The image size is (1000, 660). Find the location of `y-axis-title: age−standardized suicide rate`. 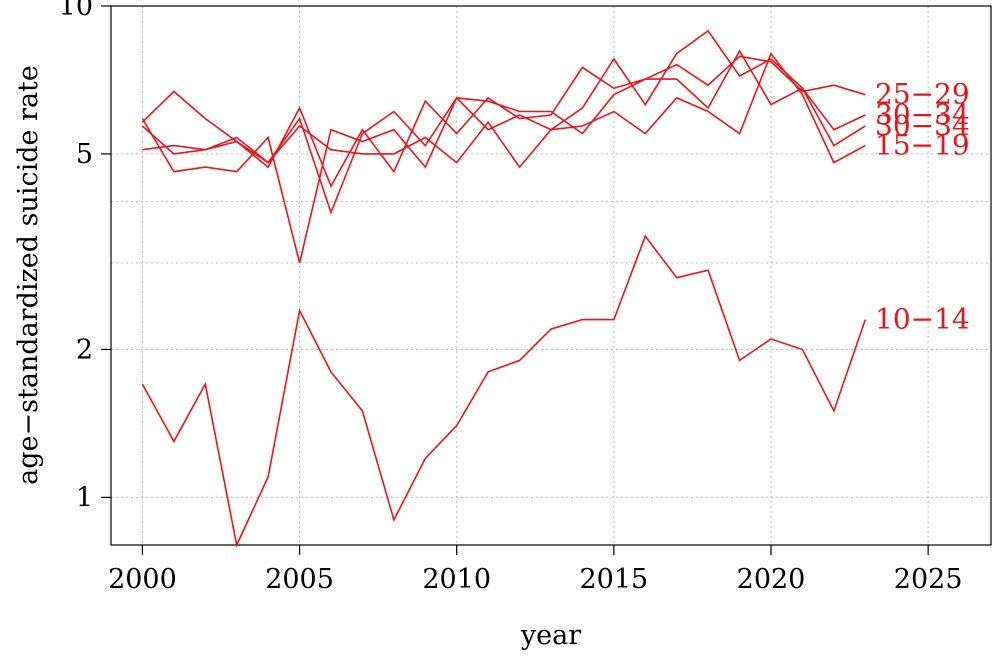

y-axis-title: age−standardized suicide rate is located at coordinates (28, 275).